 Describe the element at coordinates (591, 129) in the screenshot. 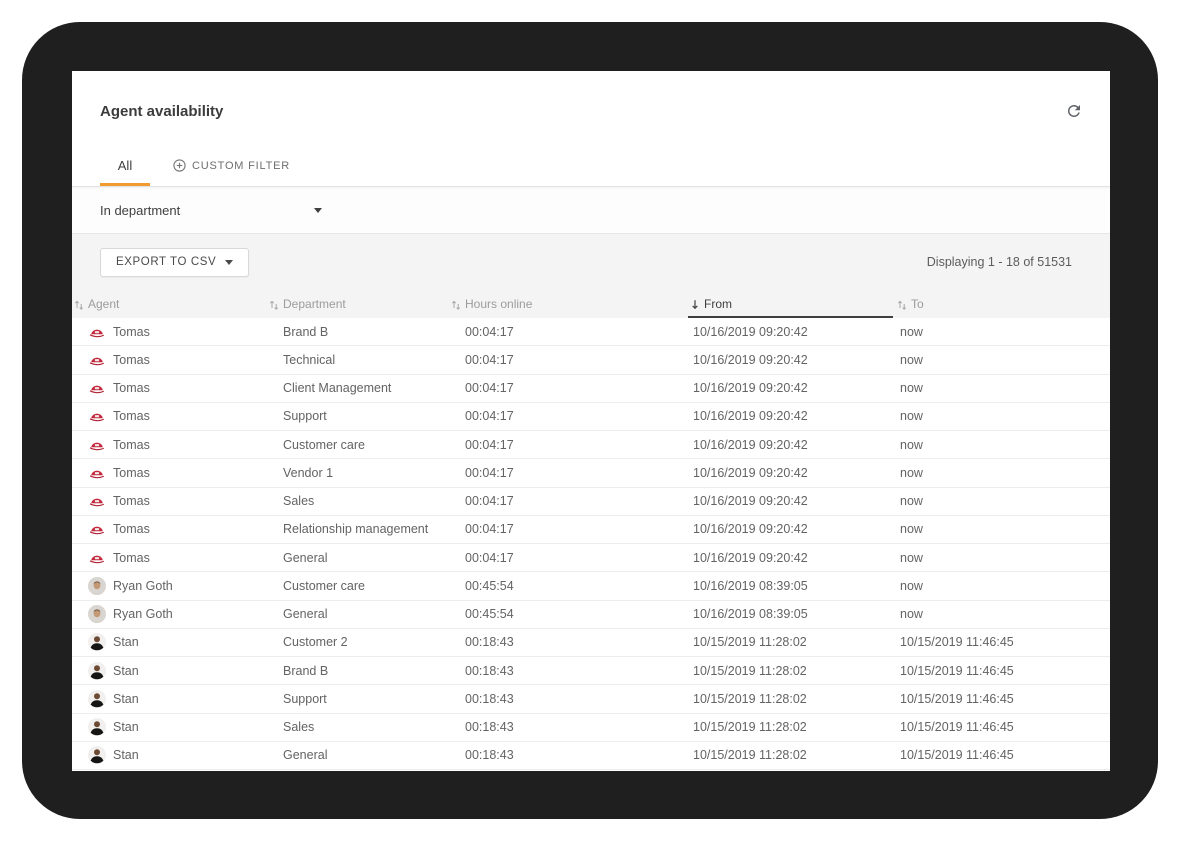

I see `panel-header: Agent availability All CUSTOM FILTER` at that location.